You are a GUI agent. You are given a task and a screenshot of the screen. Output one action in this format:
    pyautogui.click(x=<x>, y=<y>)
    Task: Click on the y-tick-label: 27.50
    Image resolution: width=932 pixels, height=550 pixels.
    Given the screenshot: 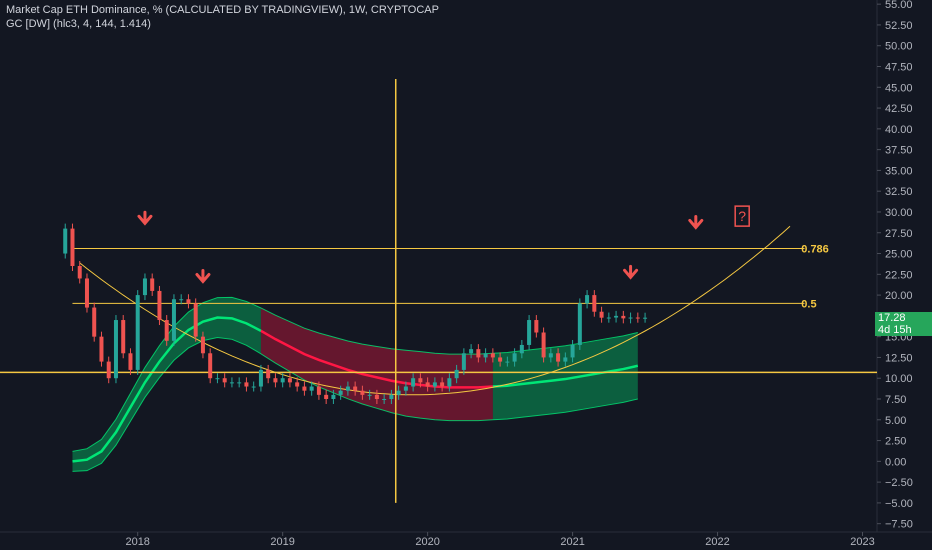 What is the action you would take?
    pyautogui.click(x=899, y=234)
    